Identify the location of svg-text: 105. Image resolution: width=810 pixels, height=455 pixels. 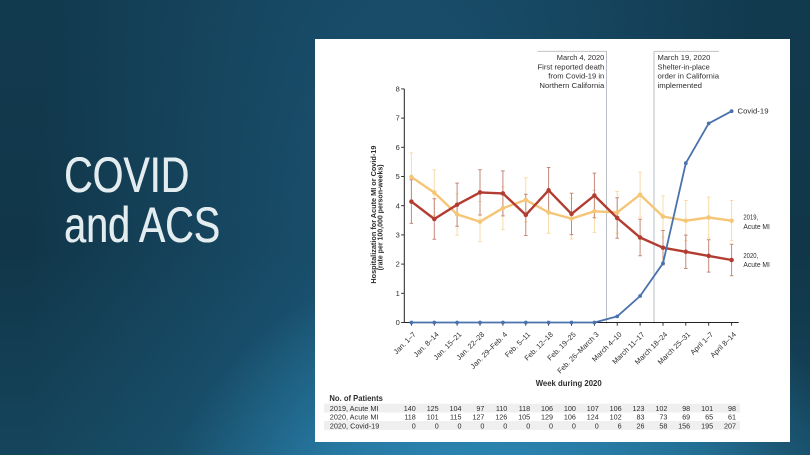
(524, 417).